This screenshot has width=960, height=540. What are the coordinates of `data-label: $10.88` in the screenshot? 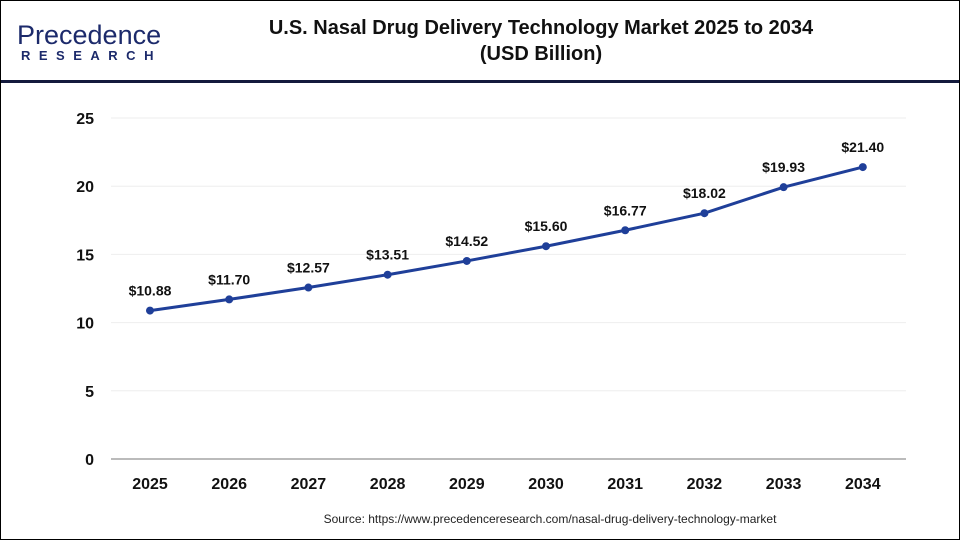 It's located at (150, 291).